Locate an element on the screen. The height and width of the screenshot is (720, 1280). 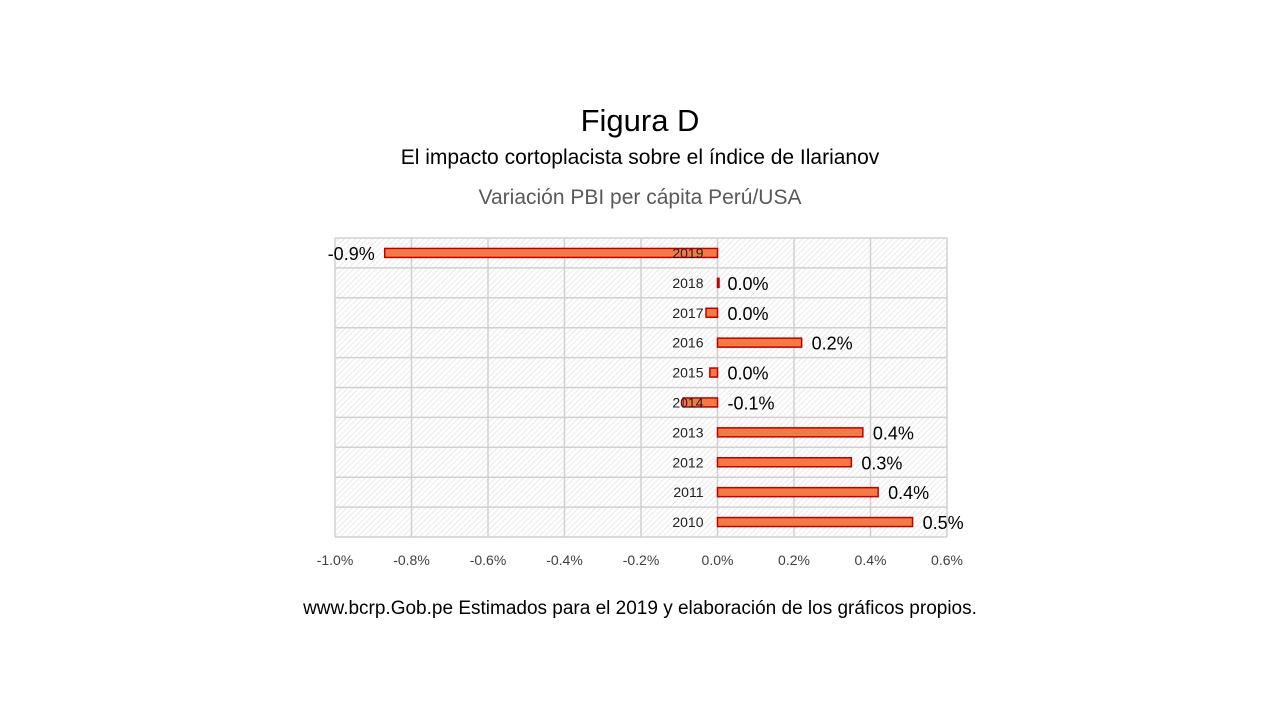
category-label: 2010 is located at coordinates (687, 522).